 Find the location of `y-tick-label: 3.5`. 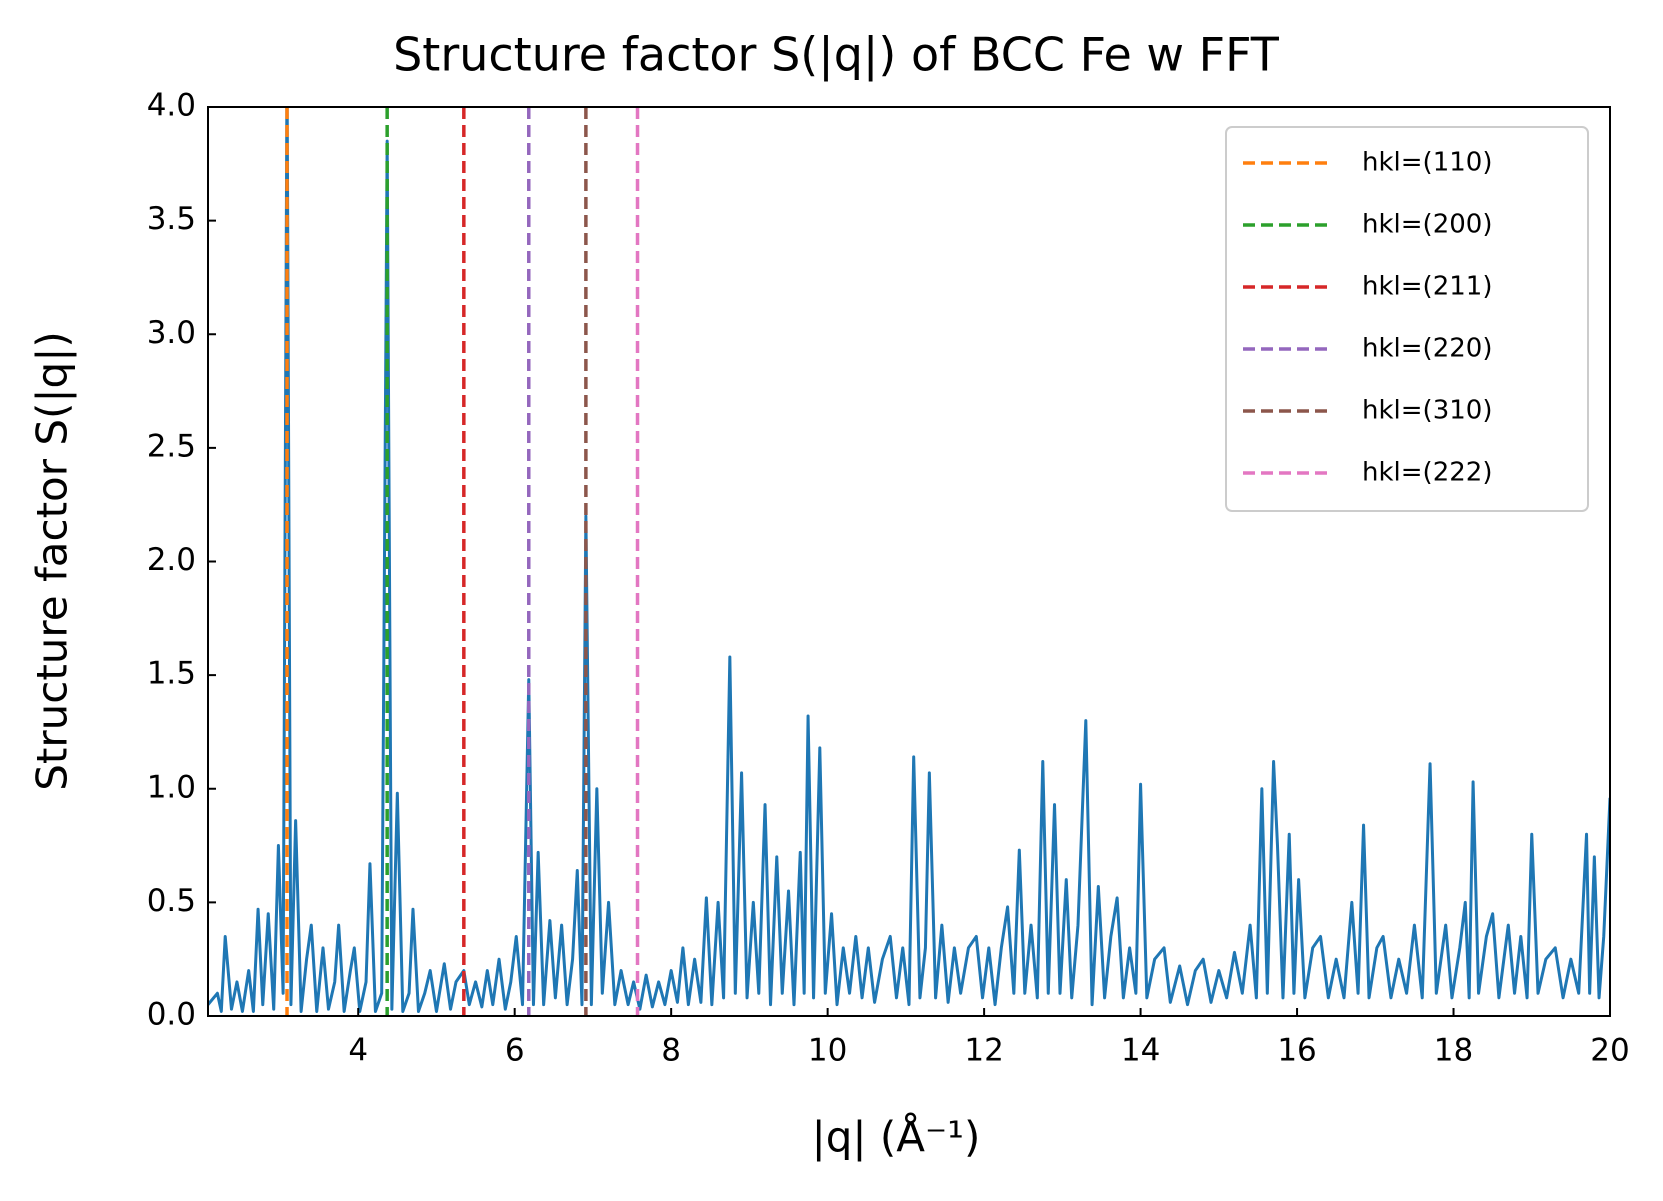

y-tick-label: 3.5 is located at coordinates (171, 219).